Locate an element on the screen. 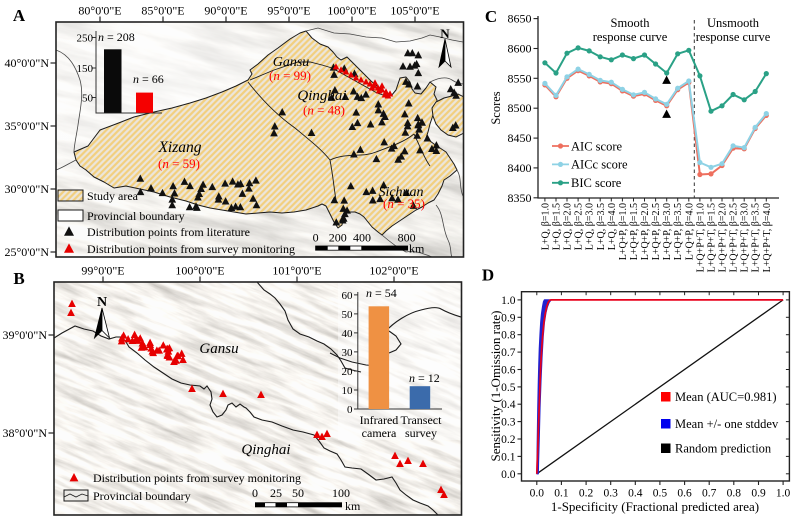 The height and width of the screenshot is (522, 800). svg-text: 30 is located at coordinates (348, 353).